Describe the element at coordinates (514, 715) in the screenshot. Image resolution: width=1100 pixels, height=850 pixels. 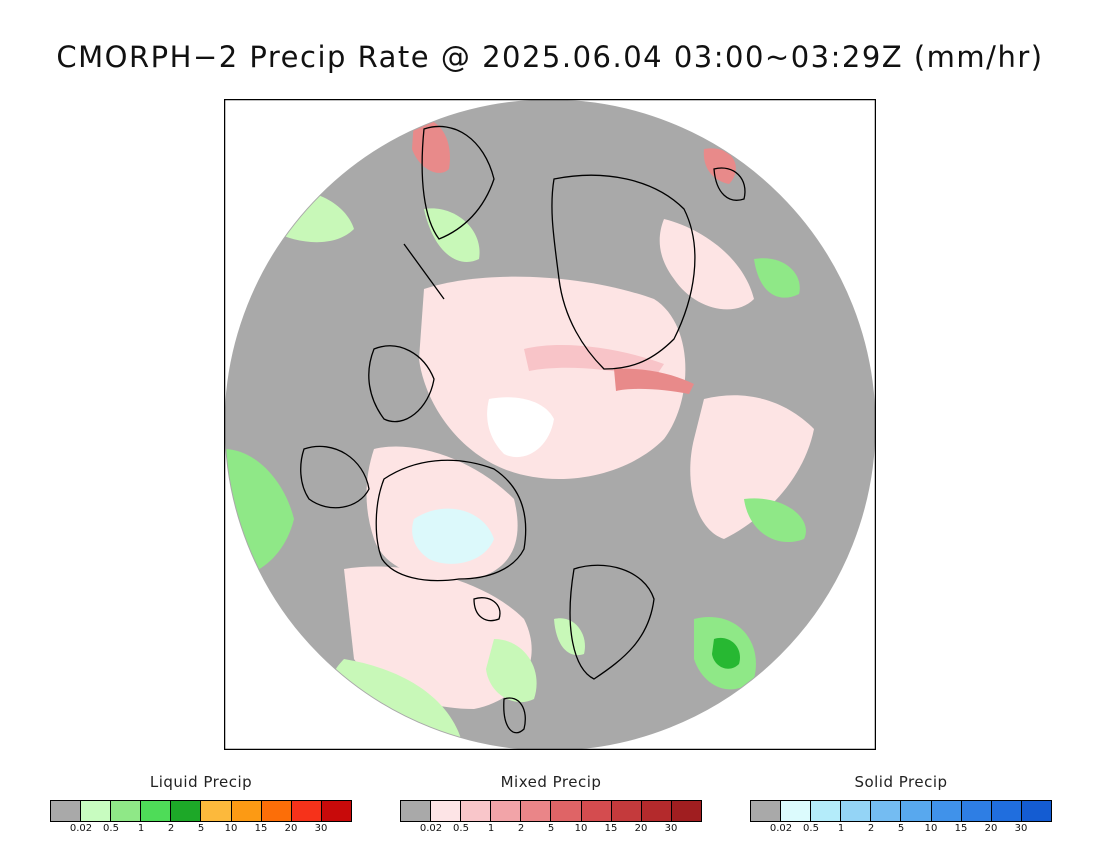
I see `coastline-uk` at that location.